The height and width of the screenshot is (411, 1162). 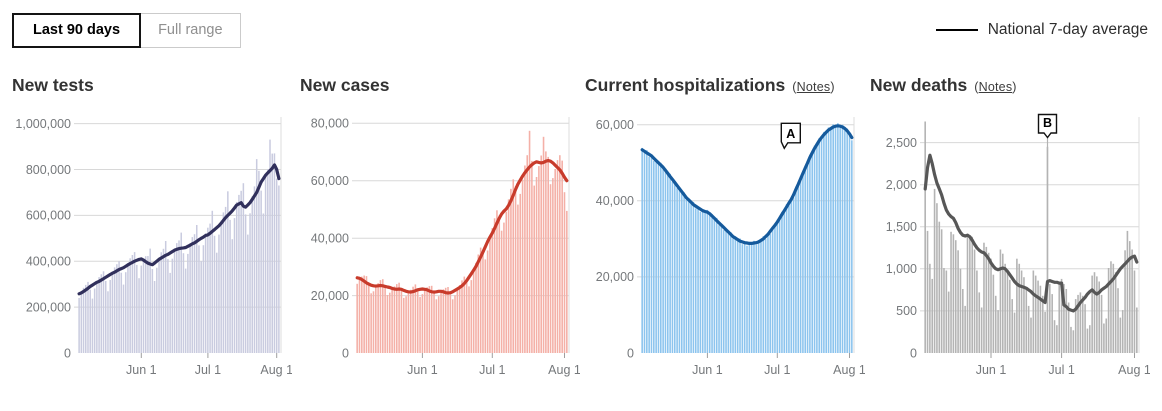 What do you see at coordinates (813, 86) in the screenshot?
I see `notes-link-text: Notes` at bounding box center [813, 86].